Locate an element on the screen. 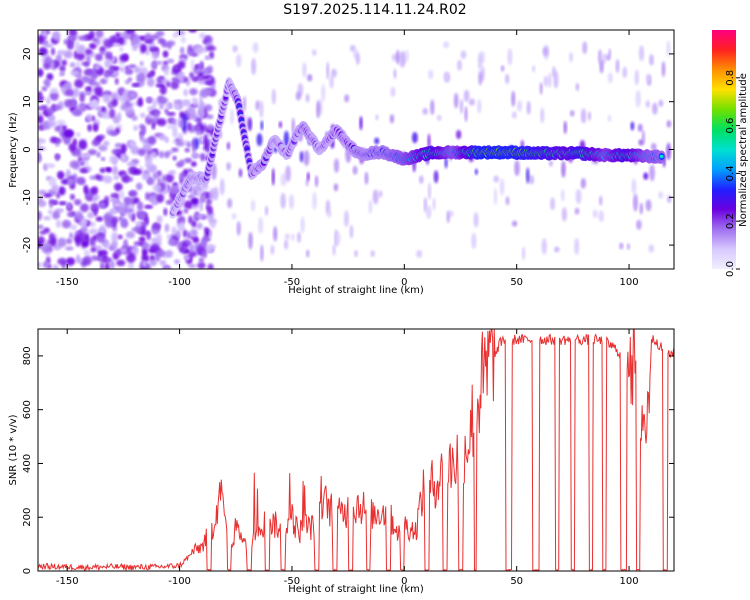 The image size is (750, 600). x-tick-label: 100 is located at coordinates (629, 581).